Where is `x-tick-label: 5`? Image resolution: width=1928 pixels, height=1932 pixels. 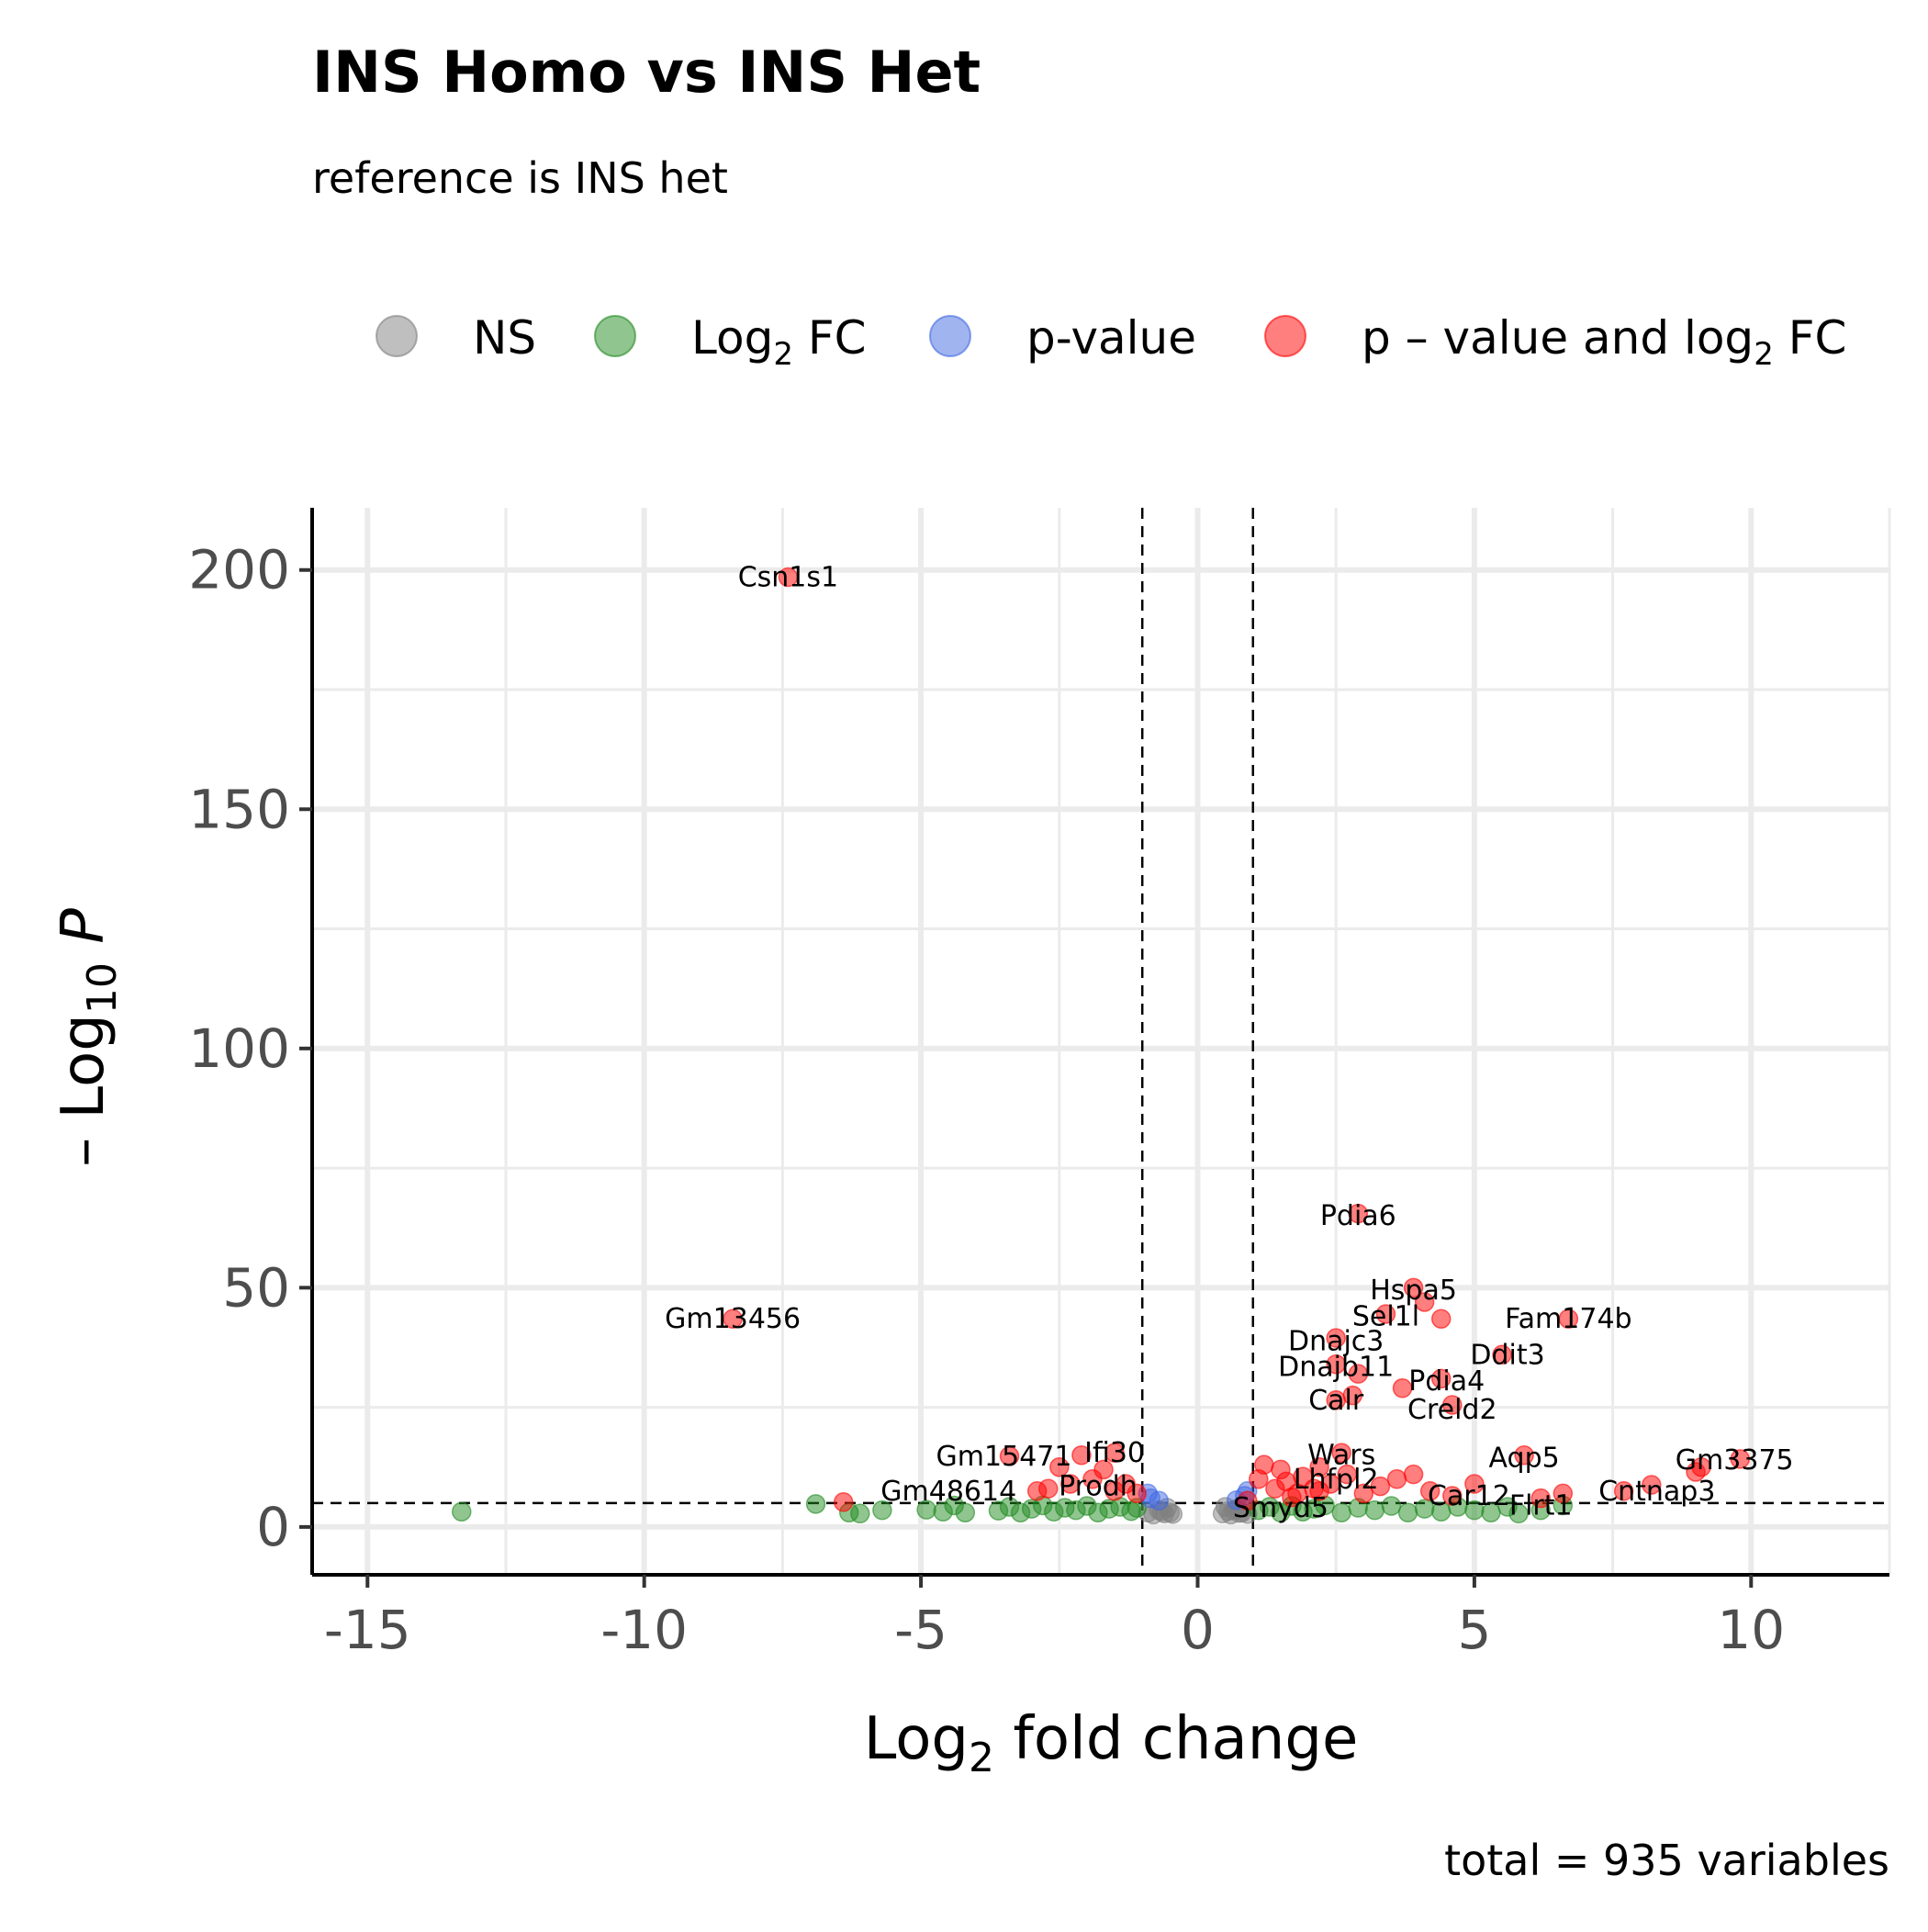 x-tick-label: 5 is located at coordinates (1474, 1630).